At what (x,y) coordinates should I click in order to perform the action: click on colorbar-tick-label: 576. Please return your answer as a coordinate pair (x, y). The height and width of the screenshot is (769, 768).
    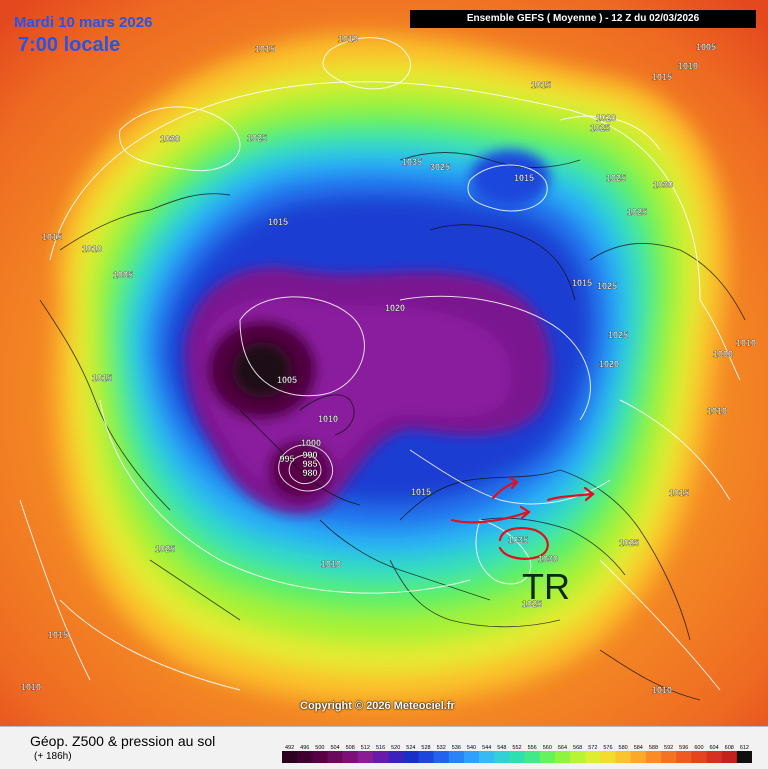
    Looking at the image, I should click on (607, 748).